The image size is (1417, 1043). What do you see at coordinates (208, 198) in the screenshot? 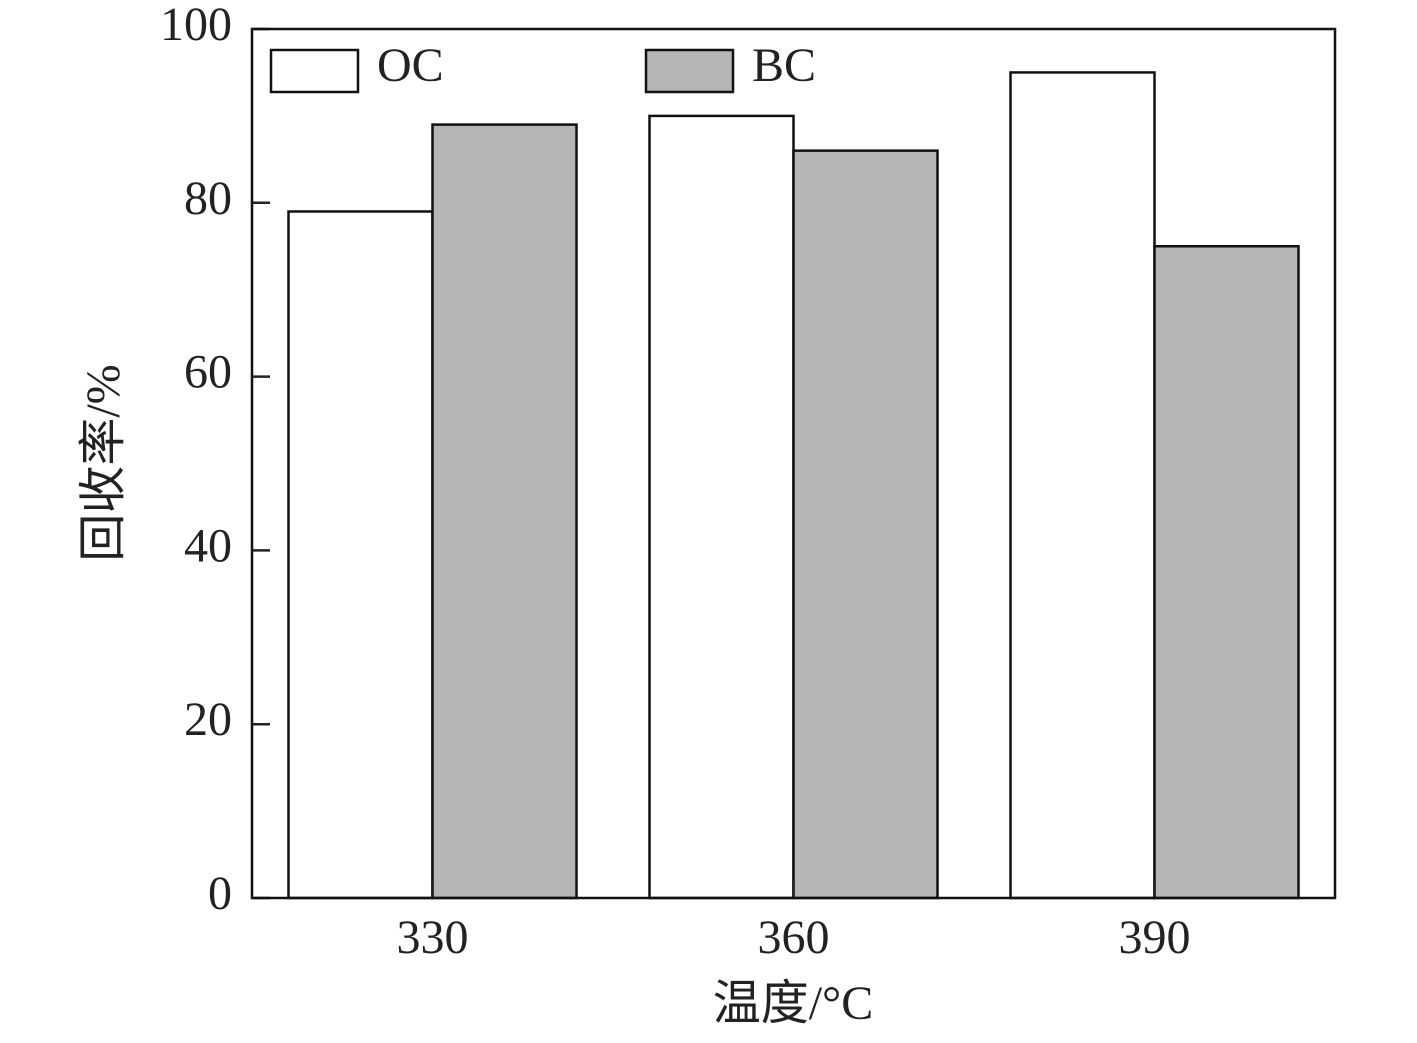
I see `y-tick-label: 80` at bounding box center [208, 198].